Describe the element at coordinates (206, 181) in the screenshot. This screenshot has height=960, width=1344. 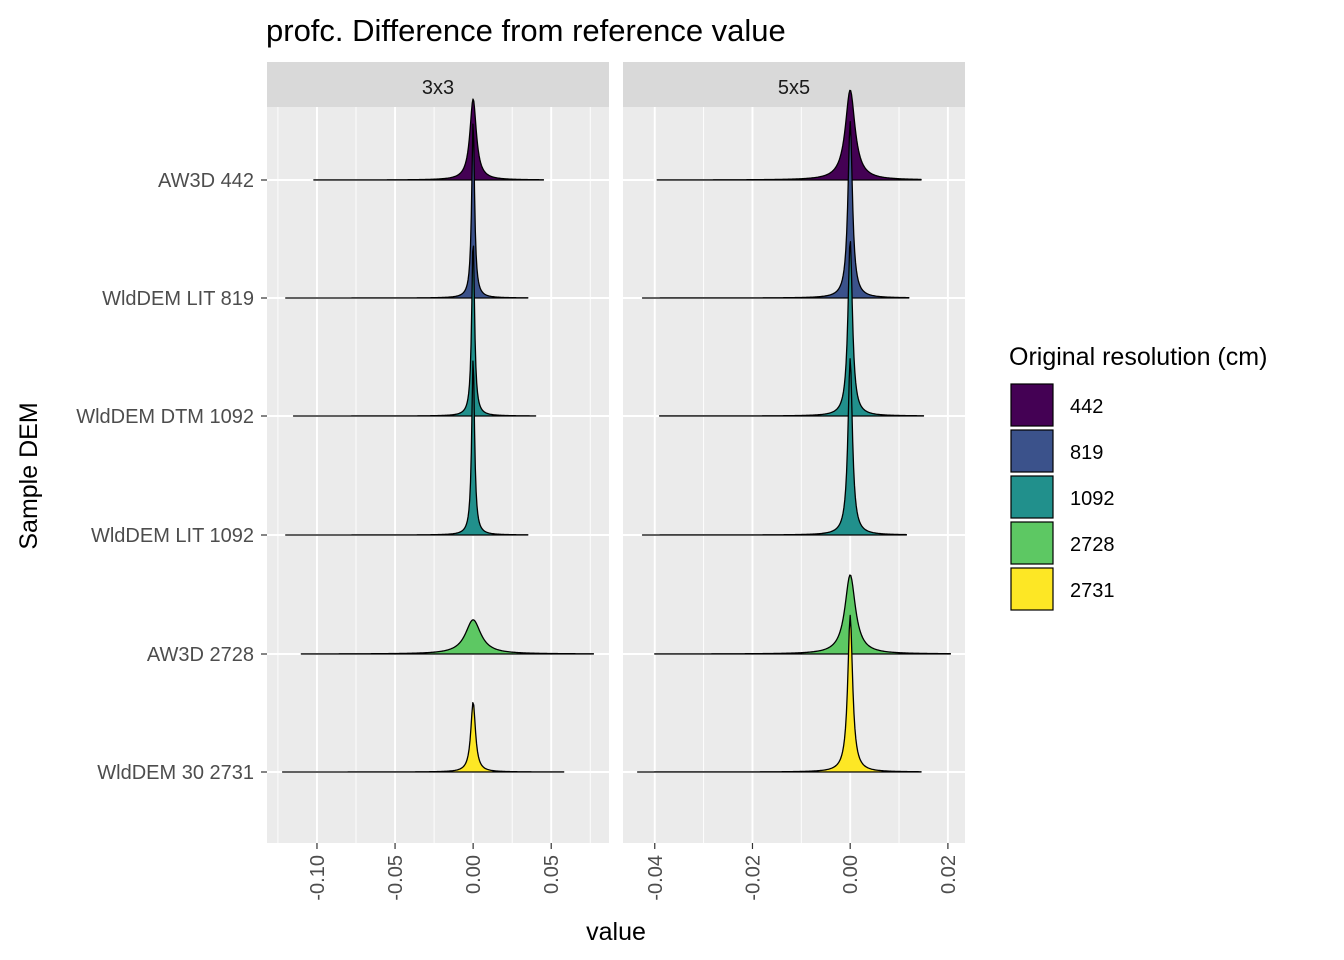
I see `y-tick-label: AW3D 442` at that location.